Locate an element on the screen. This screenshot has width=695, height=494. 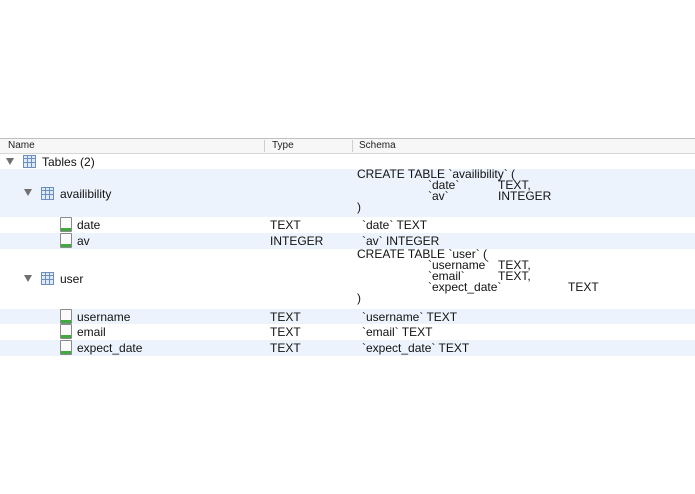
schema-column-type: TEXT is located at coordinates (583, 287).